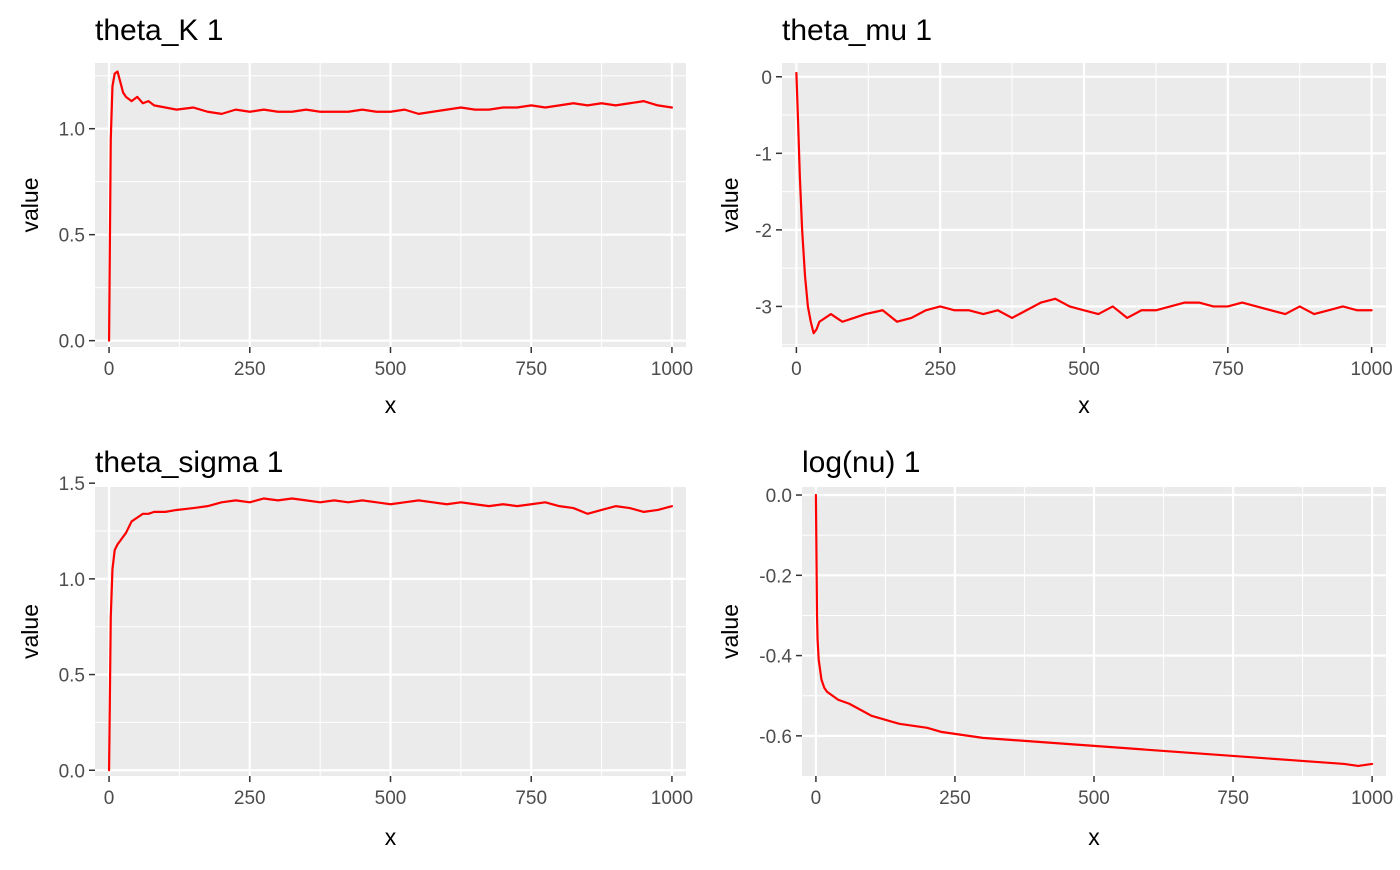 The image size is (1400, 870). What do you see at coordinates (775, 576) in the screenshot?
I see `y-tick-label: -0.2` at bounding box center [775, 576].